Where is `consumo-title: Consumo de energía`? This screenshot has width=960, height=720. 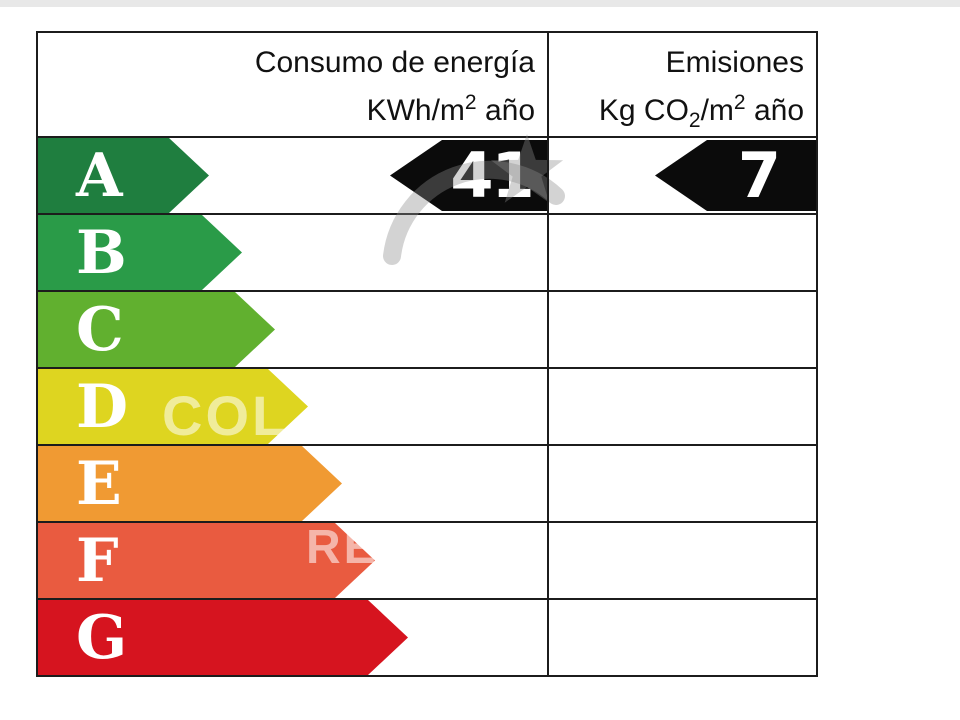 consumo-title: Consumo de energía is located at coordinates (394, 62).